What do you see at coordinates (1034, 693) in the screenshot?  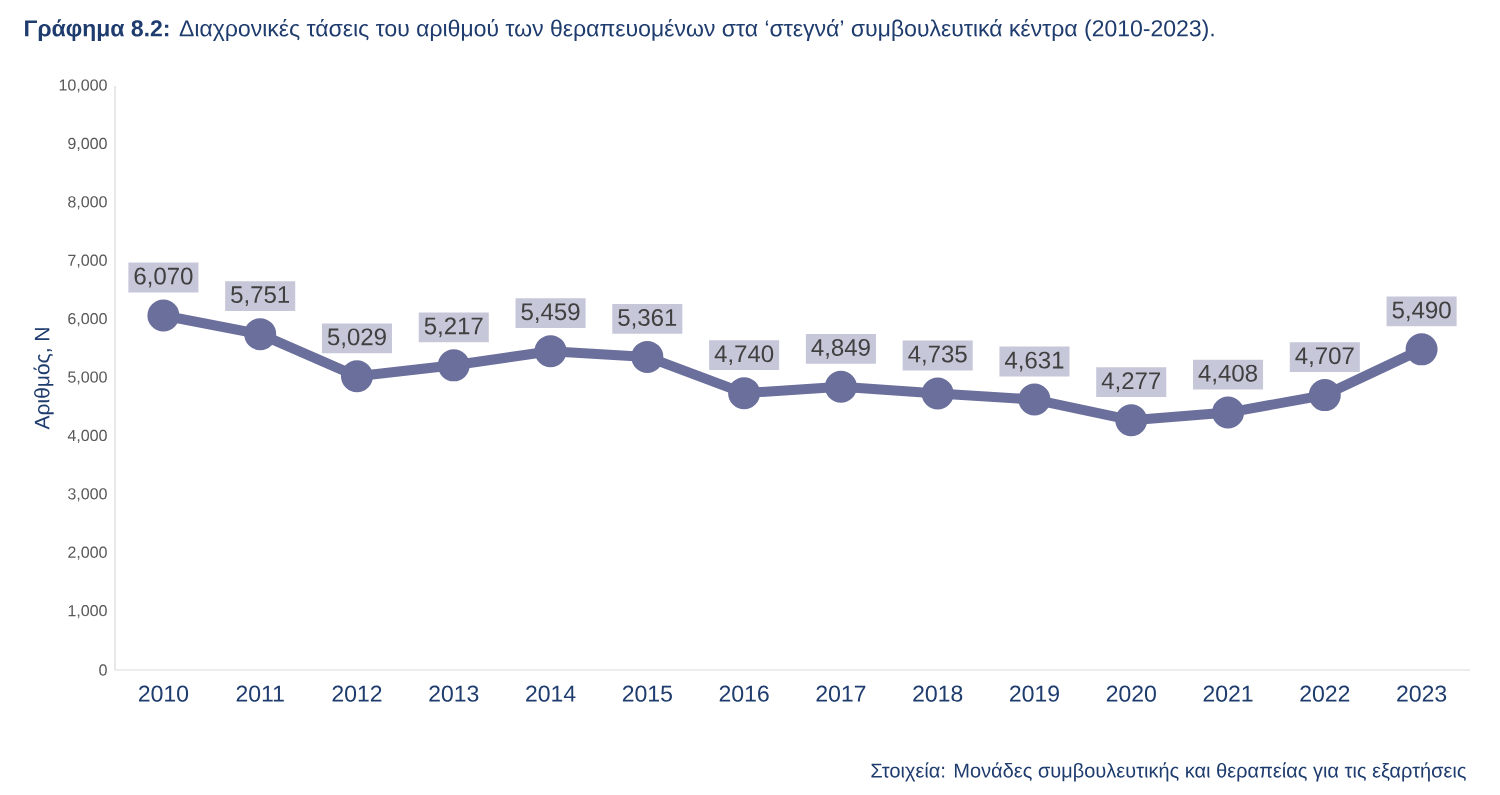 I see `x-tick-label: 2019` at bounding box center [1034, 693].